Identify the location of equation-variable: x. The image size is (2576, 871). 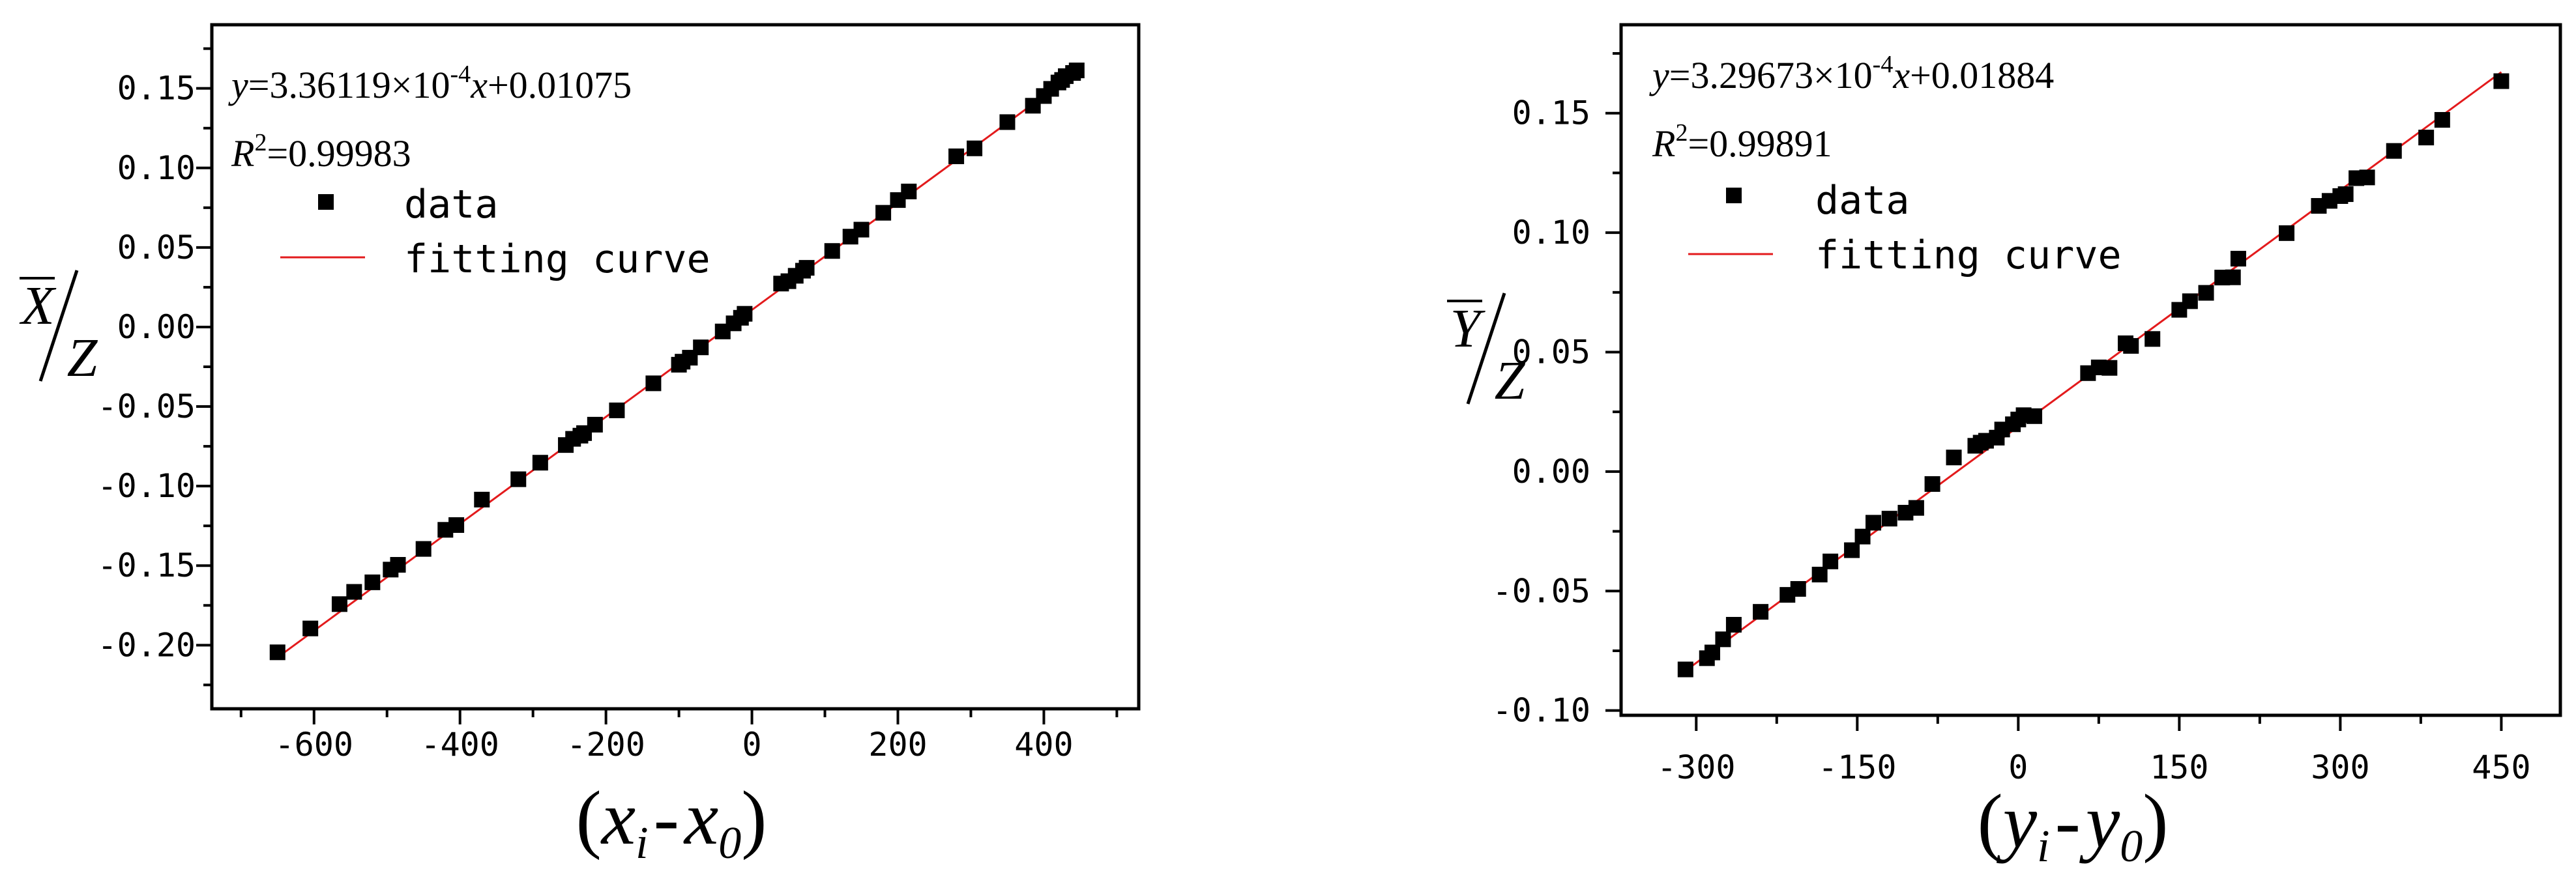
(1901, 75).